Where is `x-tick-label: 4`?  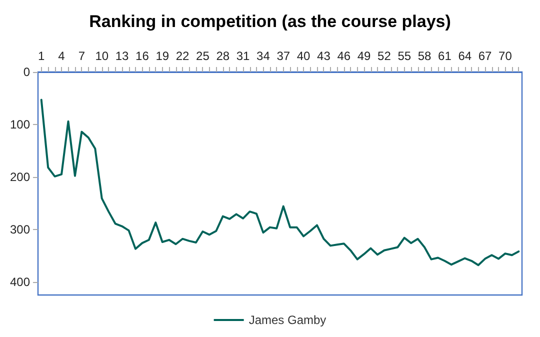
x-tick-label: 4 is located at coordinates (62, 56).